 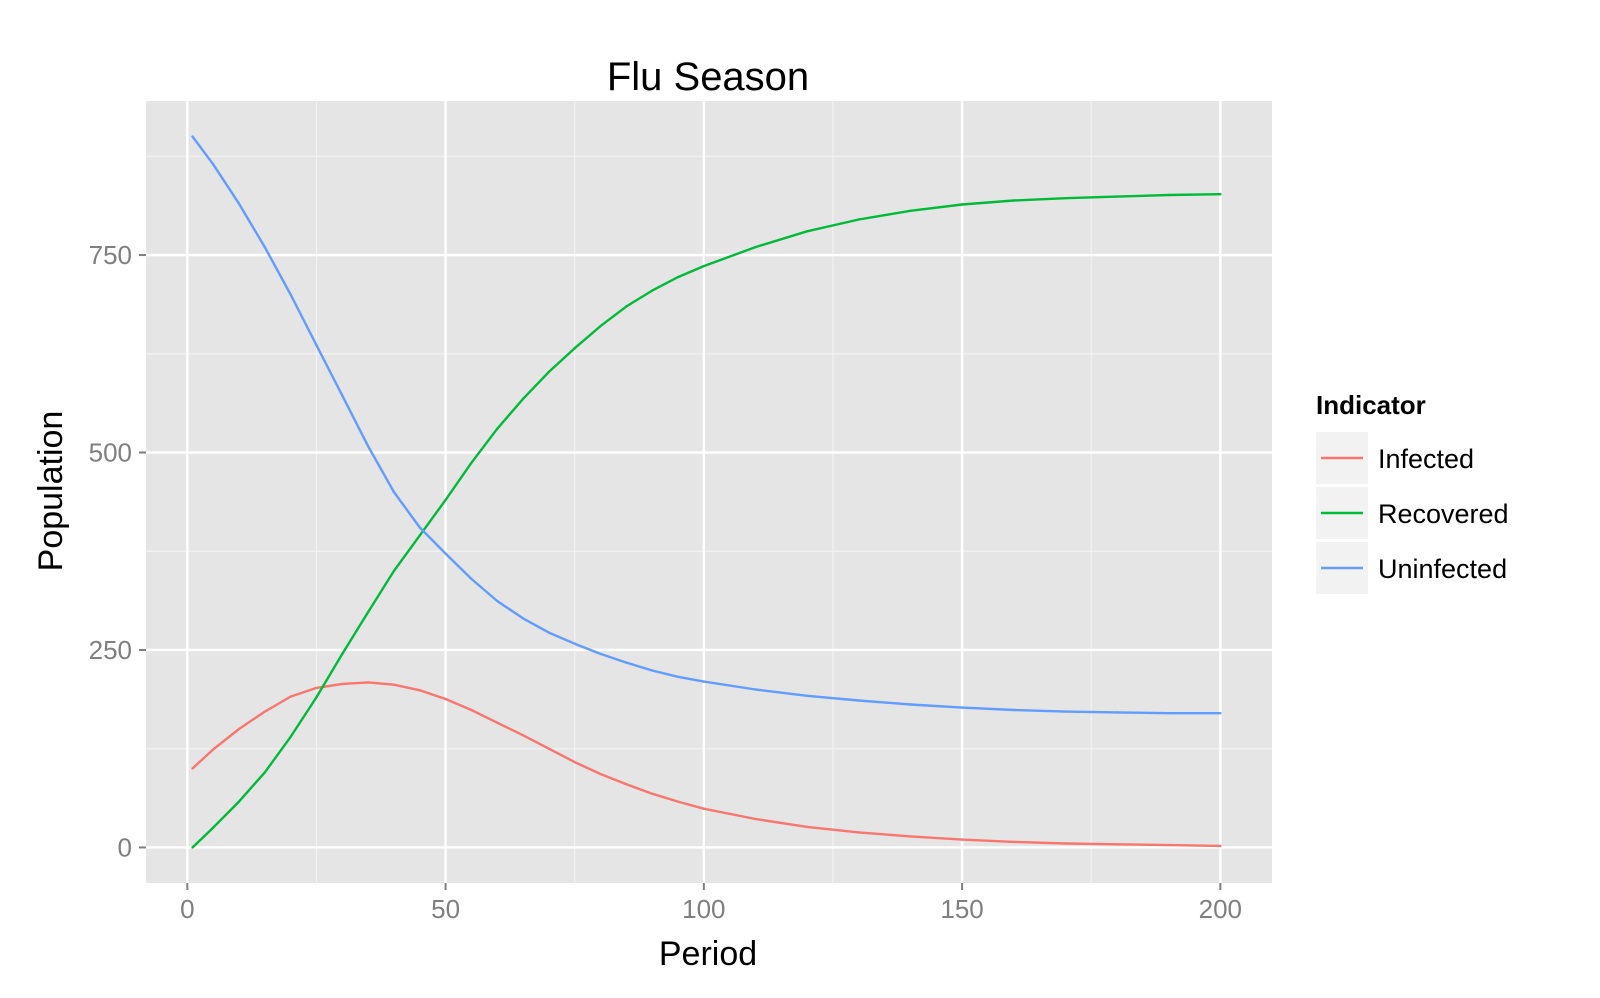 I want to click on y-tick-label: 750, so click(x=110, y=255).